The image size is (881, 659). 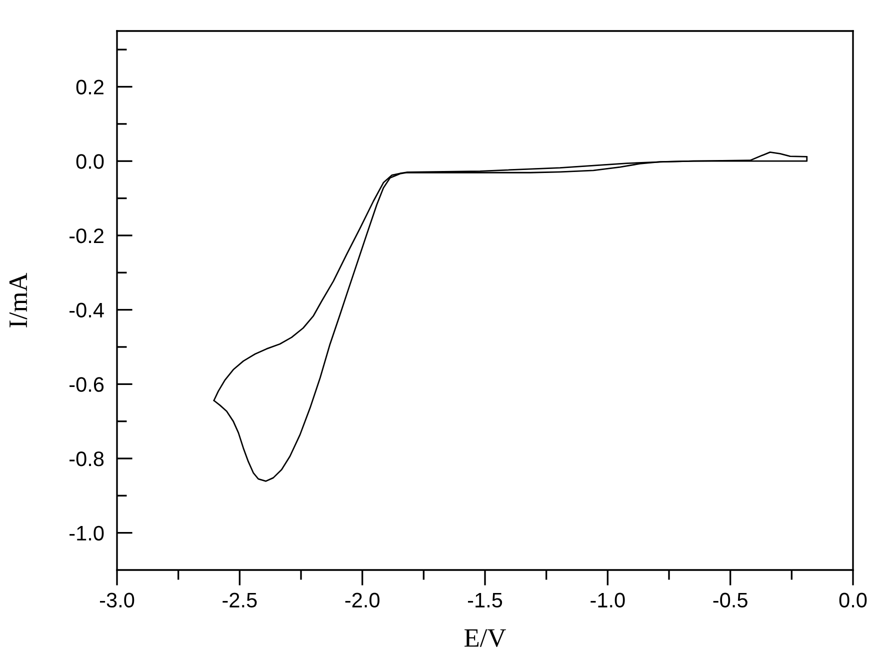 I want to click on y-tick-label: -0.6, so click(x=87, y=384).